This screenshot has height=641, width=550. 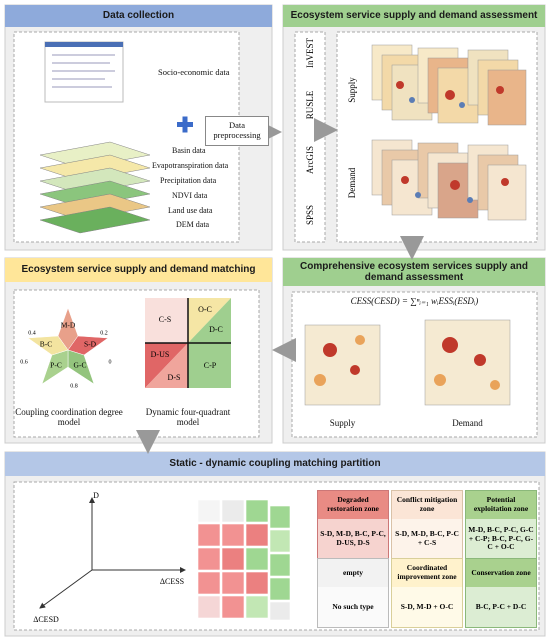 I want to click on star-scale: 0.4, so click(x=32, y=333).